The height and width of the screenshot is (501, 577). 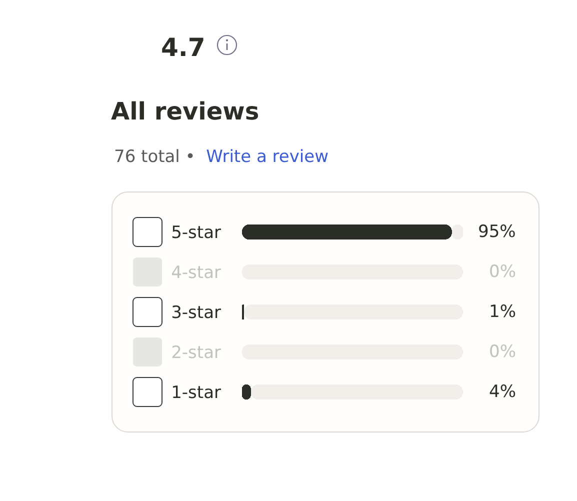 I want to click on data-label: 95%, so click(x=497, y=232).